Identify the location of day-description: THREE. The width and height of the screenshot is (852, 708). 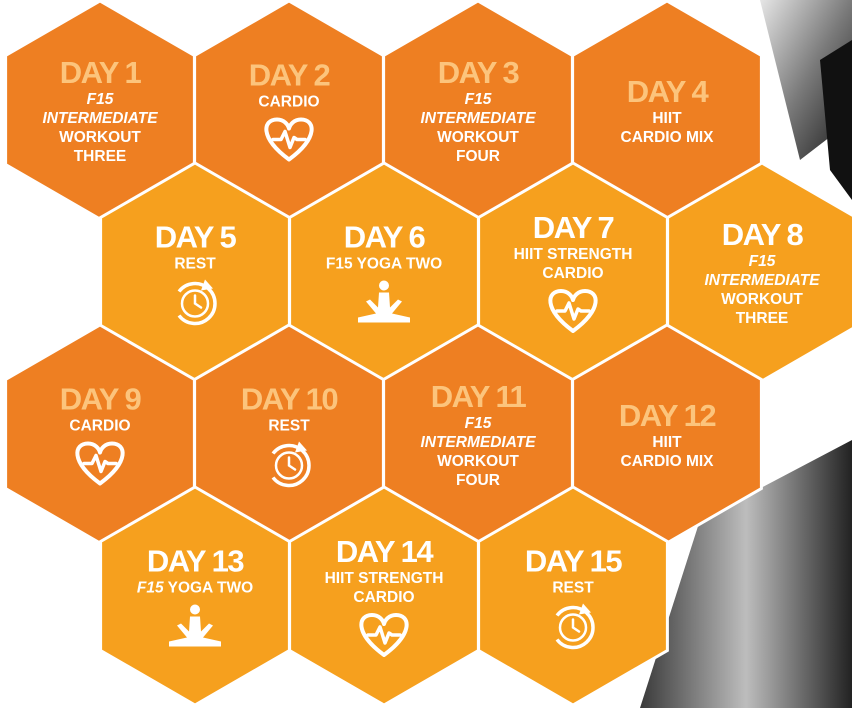
(762, 318).